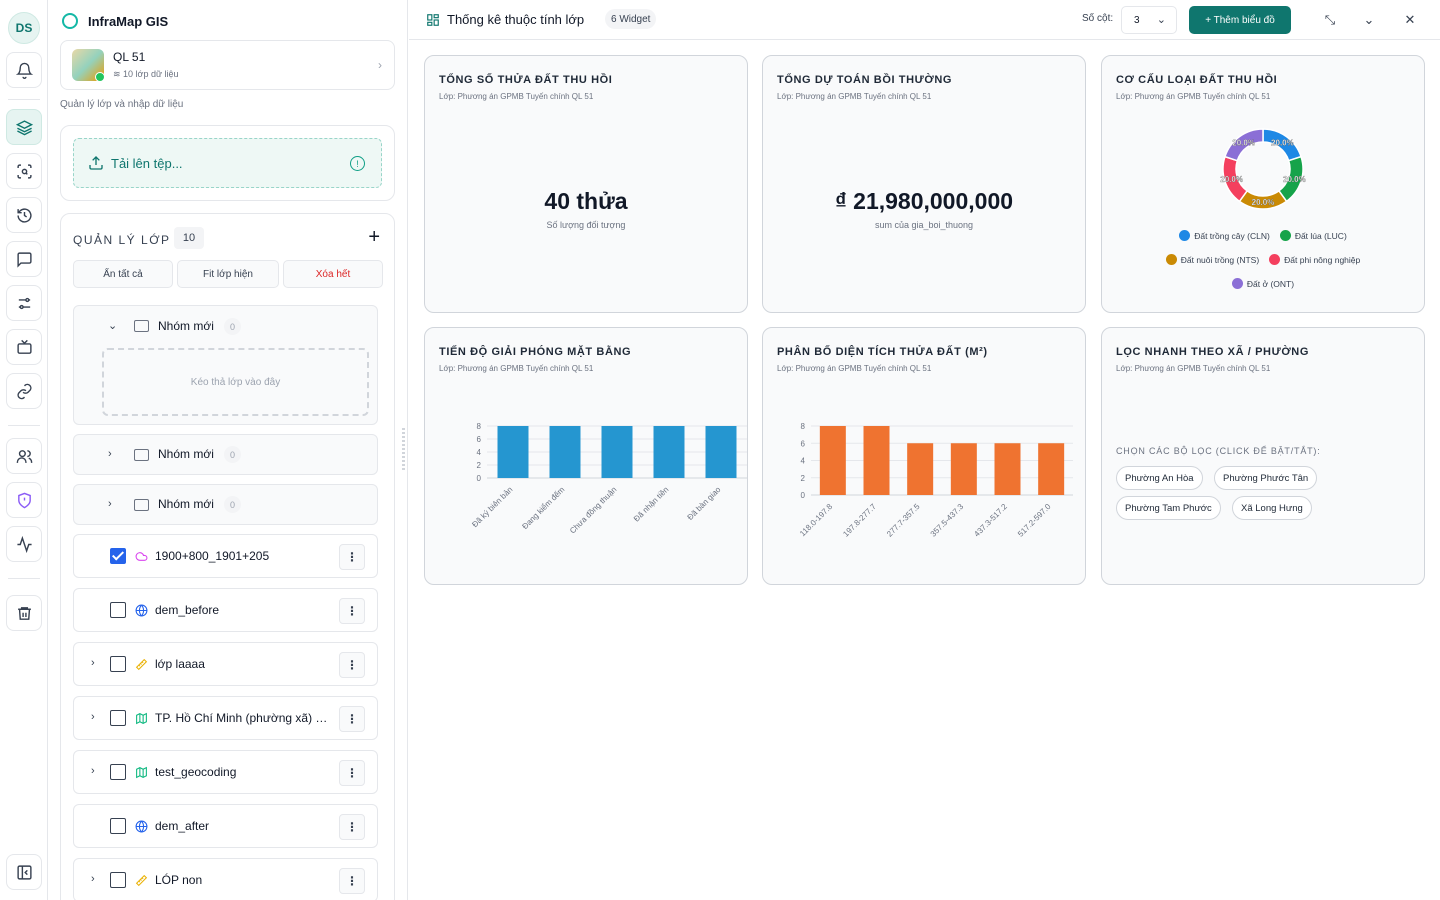  What do you see at coordinates (24, 347) in the screenshot?
I see `tv-icon` at bounding box center [24, 347].